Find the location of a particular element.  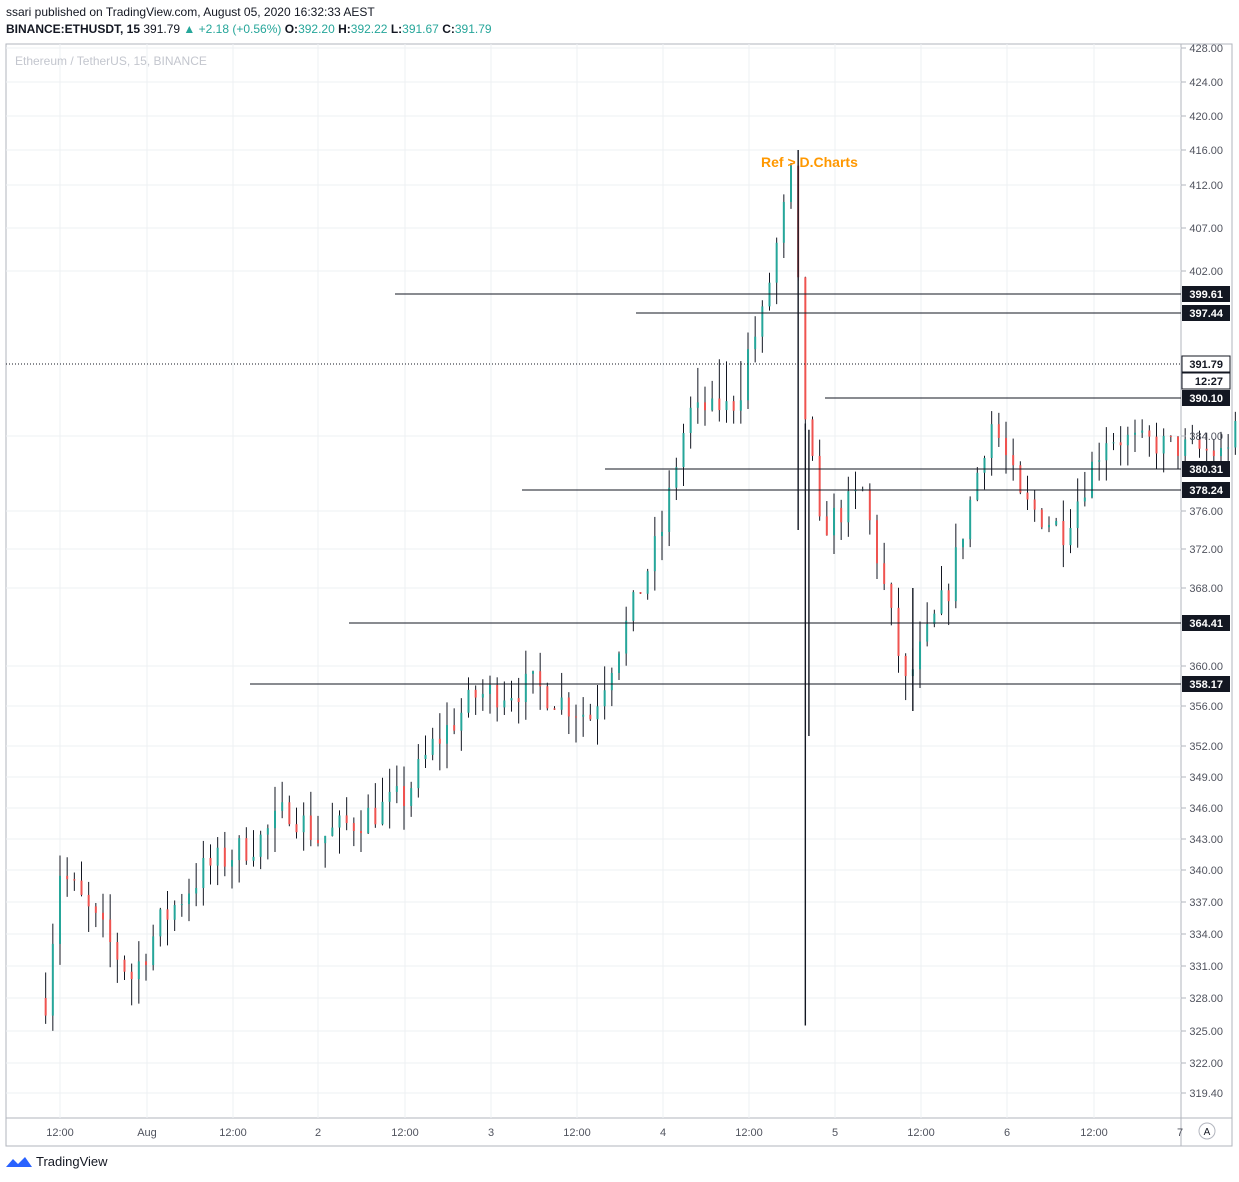

ref-annotation: Ref > D.Charts is located at coordinates (809, 162).